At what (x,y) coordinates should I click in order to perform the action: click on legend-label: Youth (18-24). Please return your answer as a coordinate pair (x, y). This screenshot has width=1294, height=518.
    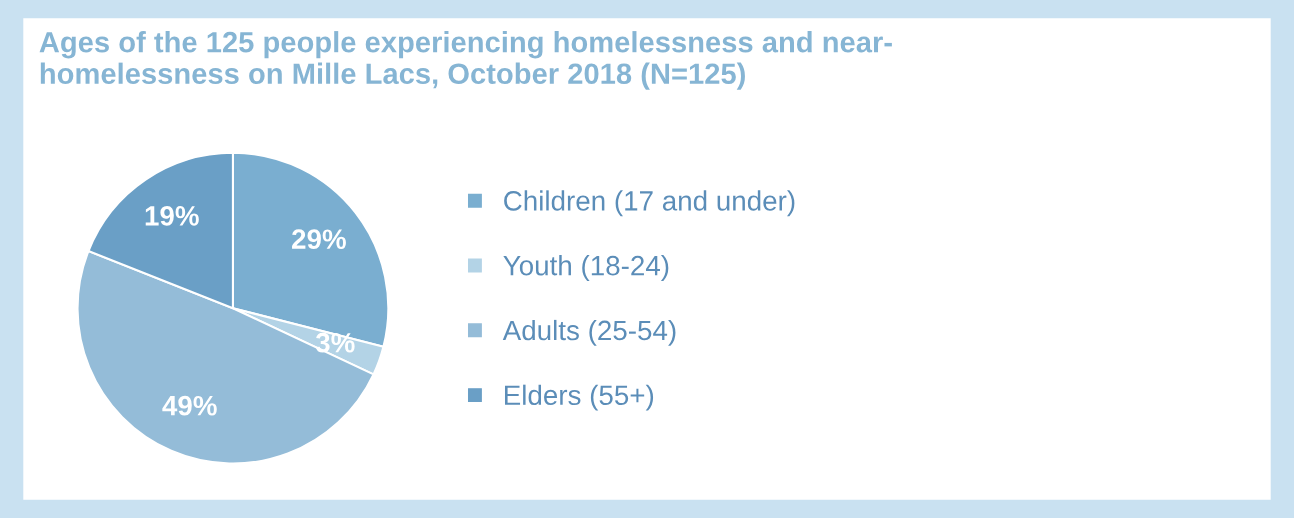
    Looking at the image, I should click on (586, 268).